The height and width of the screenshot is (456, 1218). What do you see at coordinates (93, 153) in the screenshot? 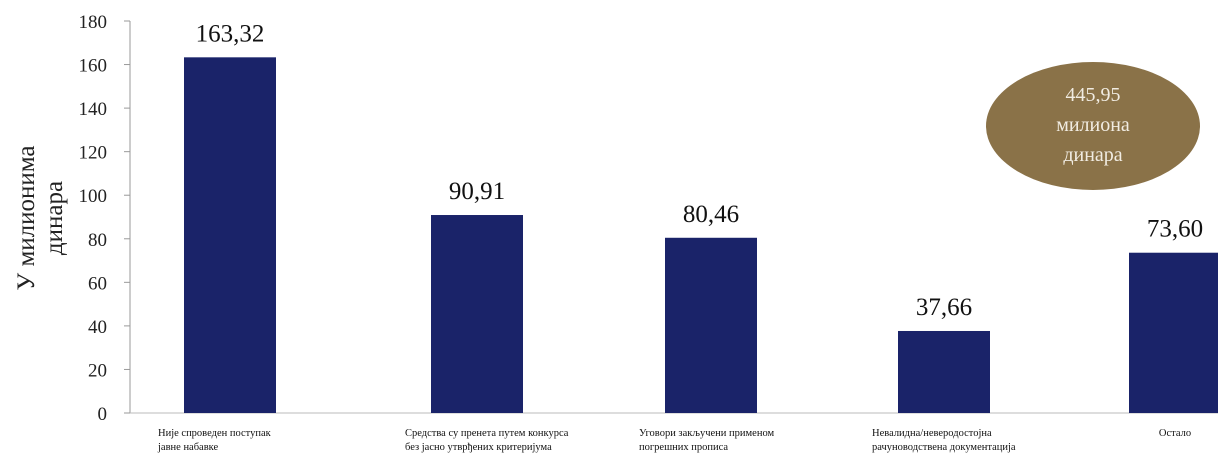
I see `y-tick-label: 120` at bounding box center [93, 153].